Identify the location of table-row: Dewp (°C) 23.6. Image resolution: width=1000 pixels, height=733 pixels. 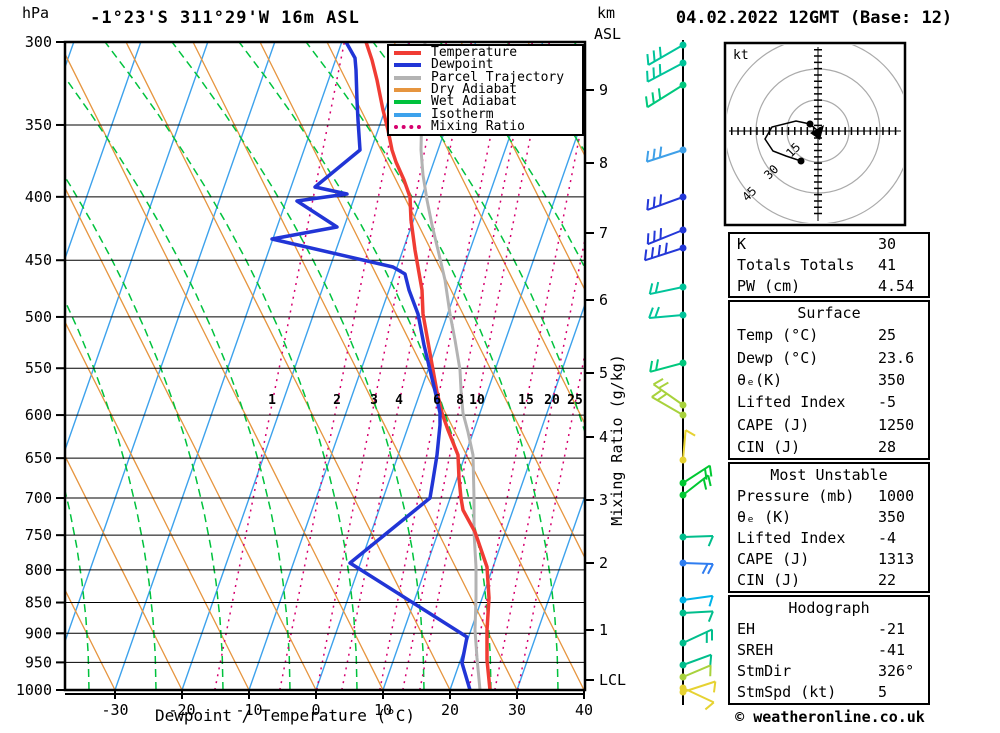
(829, 358).